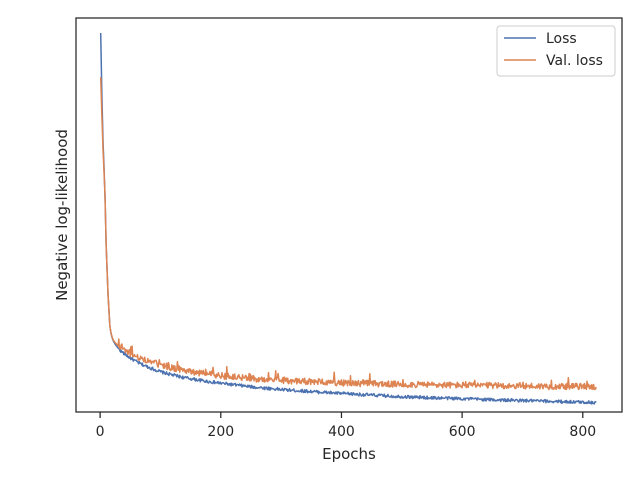 The image size is (640, 480). I want to click on x-tick-label: 0, so click(100, 432).